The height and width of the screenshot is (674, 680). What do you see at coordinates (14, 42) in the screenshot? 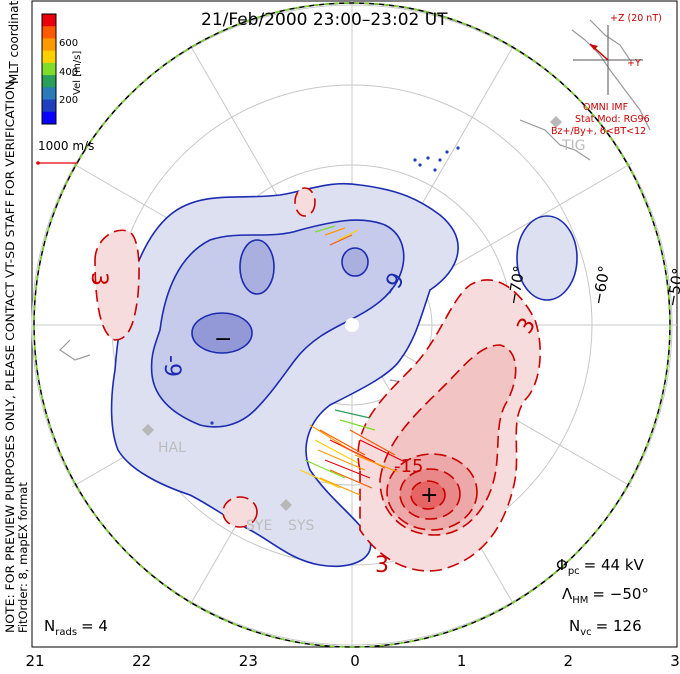
I see `coordinate-label: MLT coordinates` at bounding box center [14, 42].